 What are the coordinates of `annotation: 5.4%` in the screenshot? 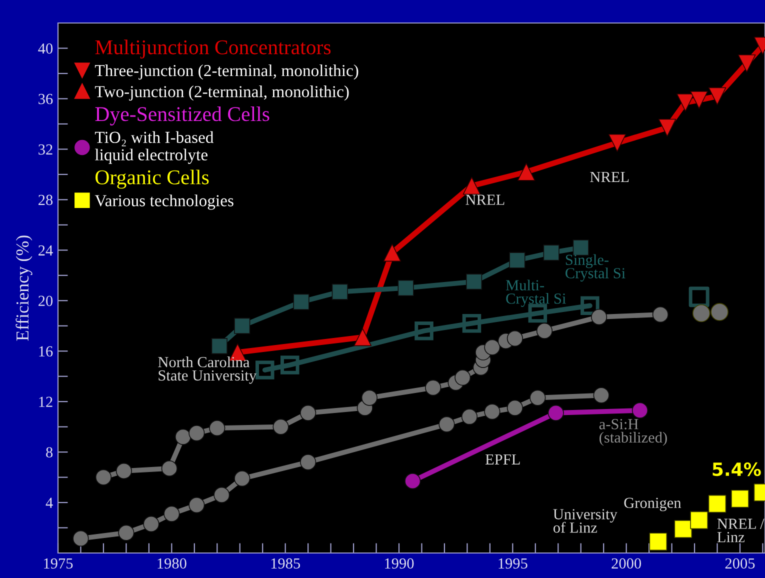 It's located at (736, 469).